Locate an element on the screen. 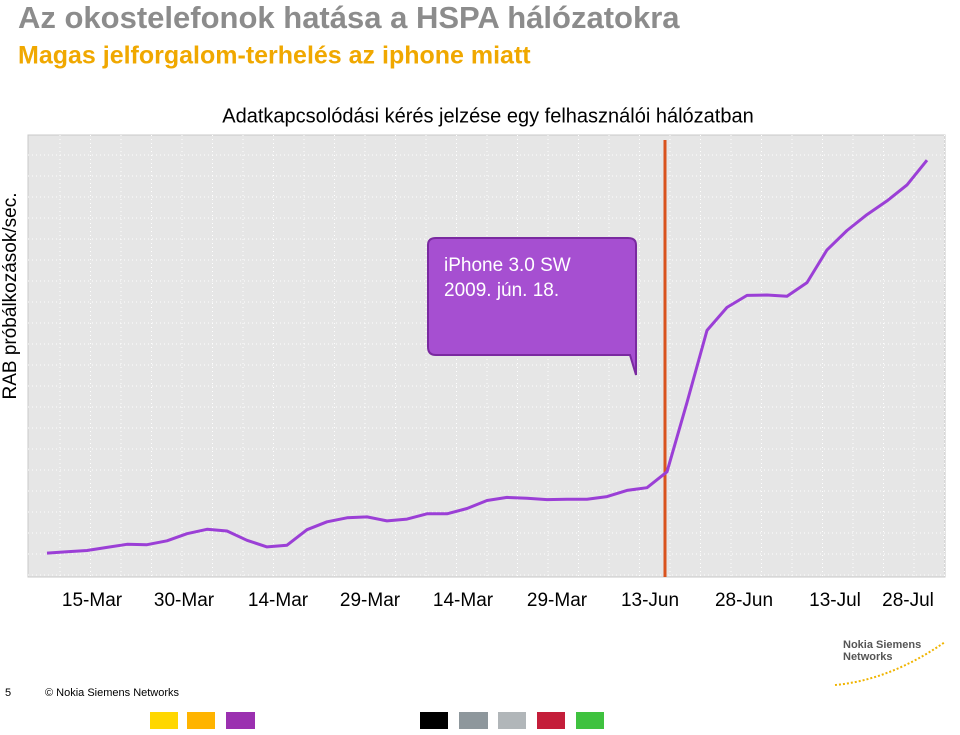 This screenshot has height=735, width=960. x-tick-label: 13-Jun is located at coordinates (650, 600).